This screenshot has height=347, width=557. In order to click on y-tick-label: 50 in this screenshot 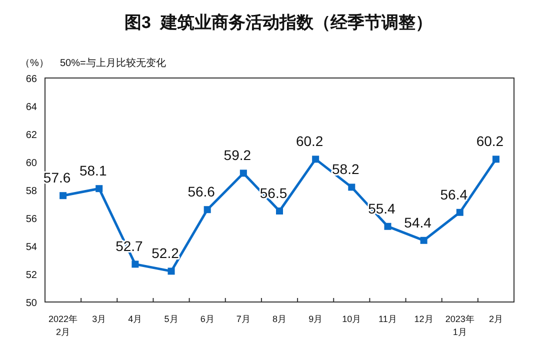, I will do `click(32, 303)`.